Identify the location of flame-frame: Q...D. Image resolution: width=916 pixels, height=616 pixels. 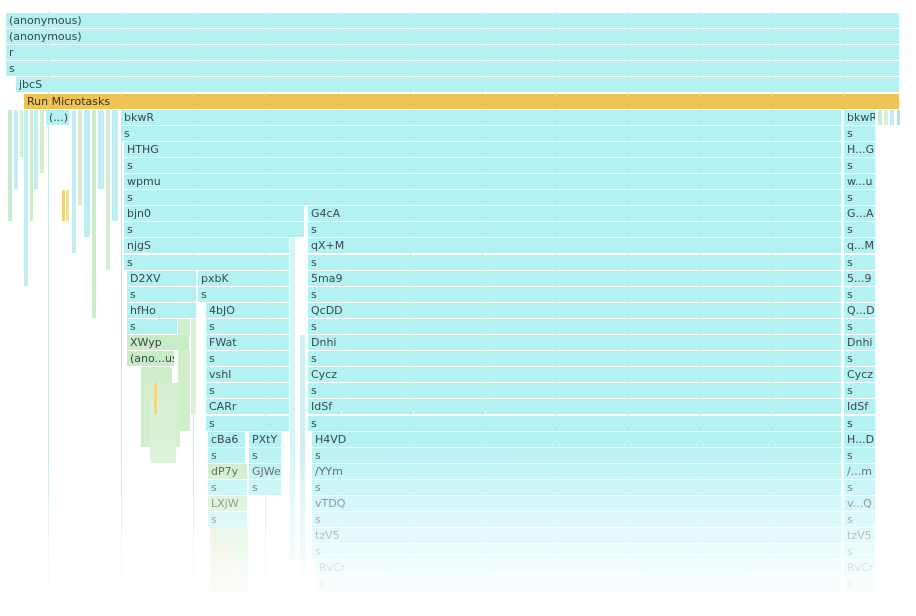
(860, 310).